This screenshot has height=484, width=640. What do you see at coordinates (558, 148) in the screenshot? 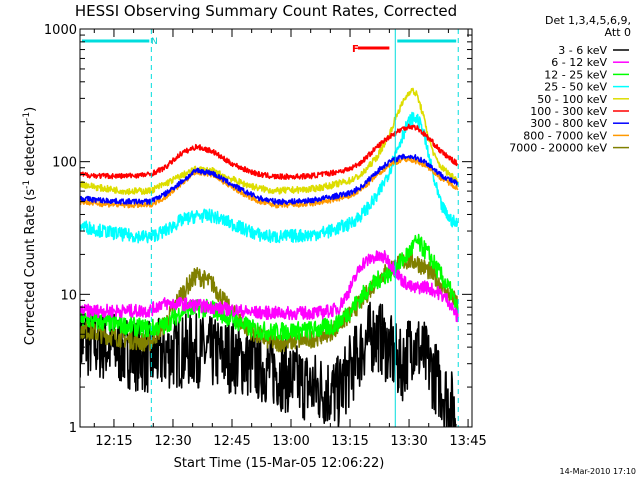
I see `legend-label-8: 7000 - 20000 keV` at bounding box center [558, 148].